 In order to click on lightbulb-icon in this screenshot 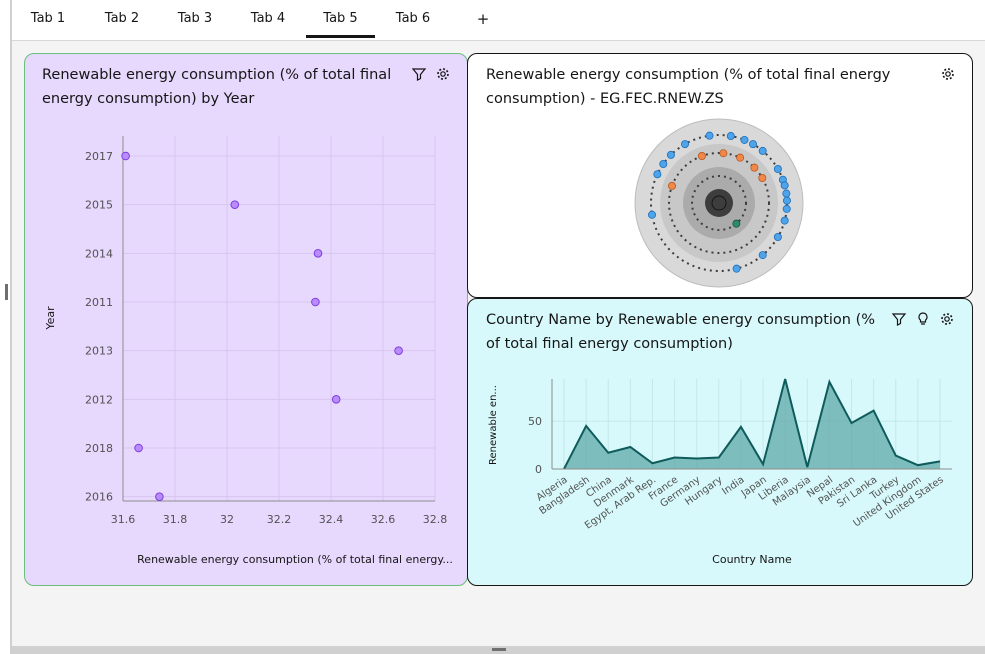, I will do `click(923, 319)`.